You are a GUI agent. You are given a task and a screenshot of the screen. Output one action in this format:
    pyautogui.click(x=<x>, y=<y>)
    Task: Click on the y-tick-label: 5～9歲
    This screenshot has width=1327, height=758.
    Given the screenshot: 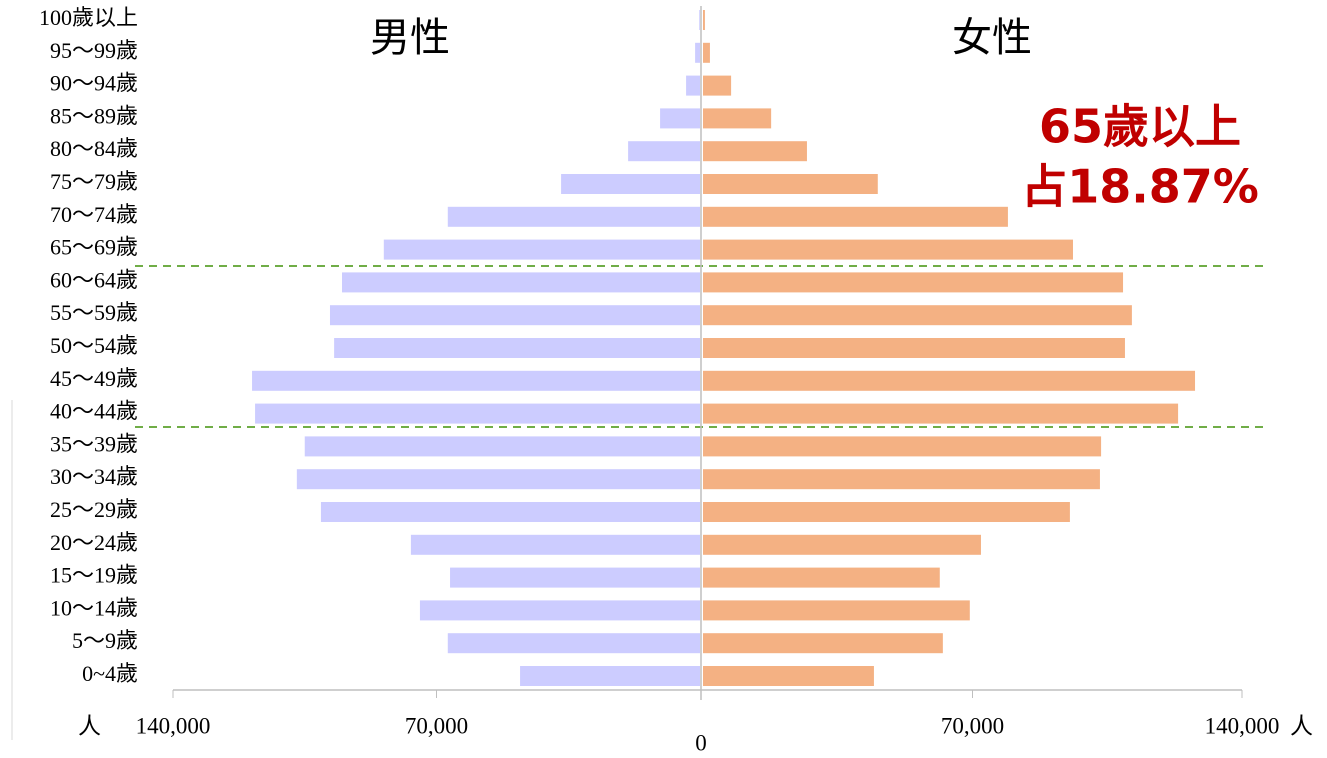 What is the action you would take?
    pyautogui.click(x=105, y=640)
    